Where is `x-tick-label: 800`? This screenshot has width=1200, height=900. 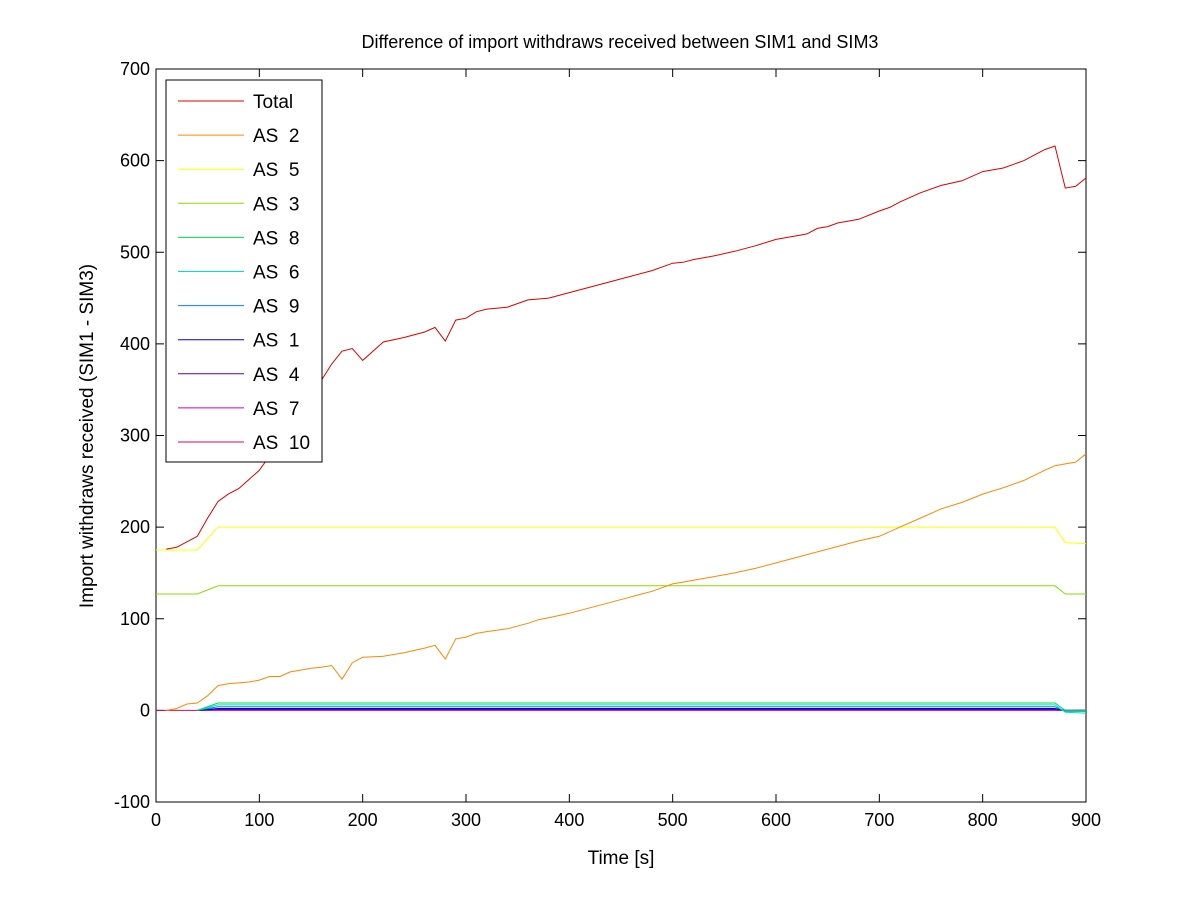 x-tick-label: 800 is located at coordinates (983, 820).